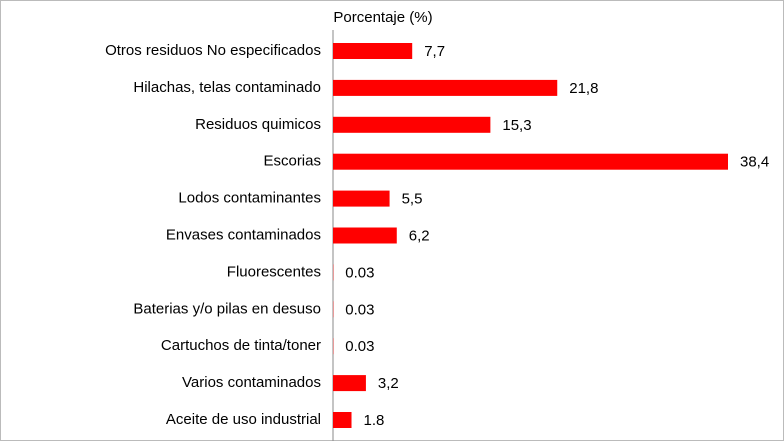 This screenshot has height=441, width=784. What do you see at coordinates (251, 382) in the screenshot?
I see `category-label: Varios contaminados` at bounding box center [251, 382].